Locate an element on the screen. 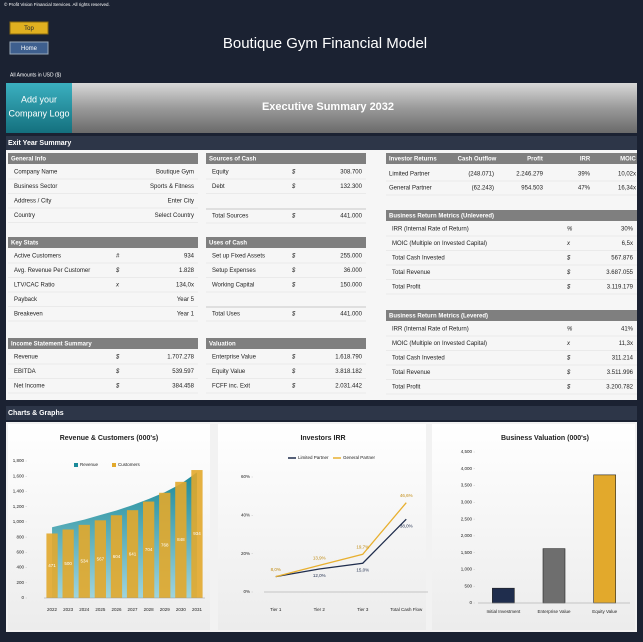 This screenshot has width=643, height=642. y-tick-label: 1,400 is located at coordinates (19, 491).